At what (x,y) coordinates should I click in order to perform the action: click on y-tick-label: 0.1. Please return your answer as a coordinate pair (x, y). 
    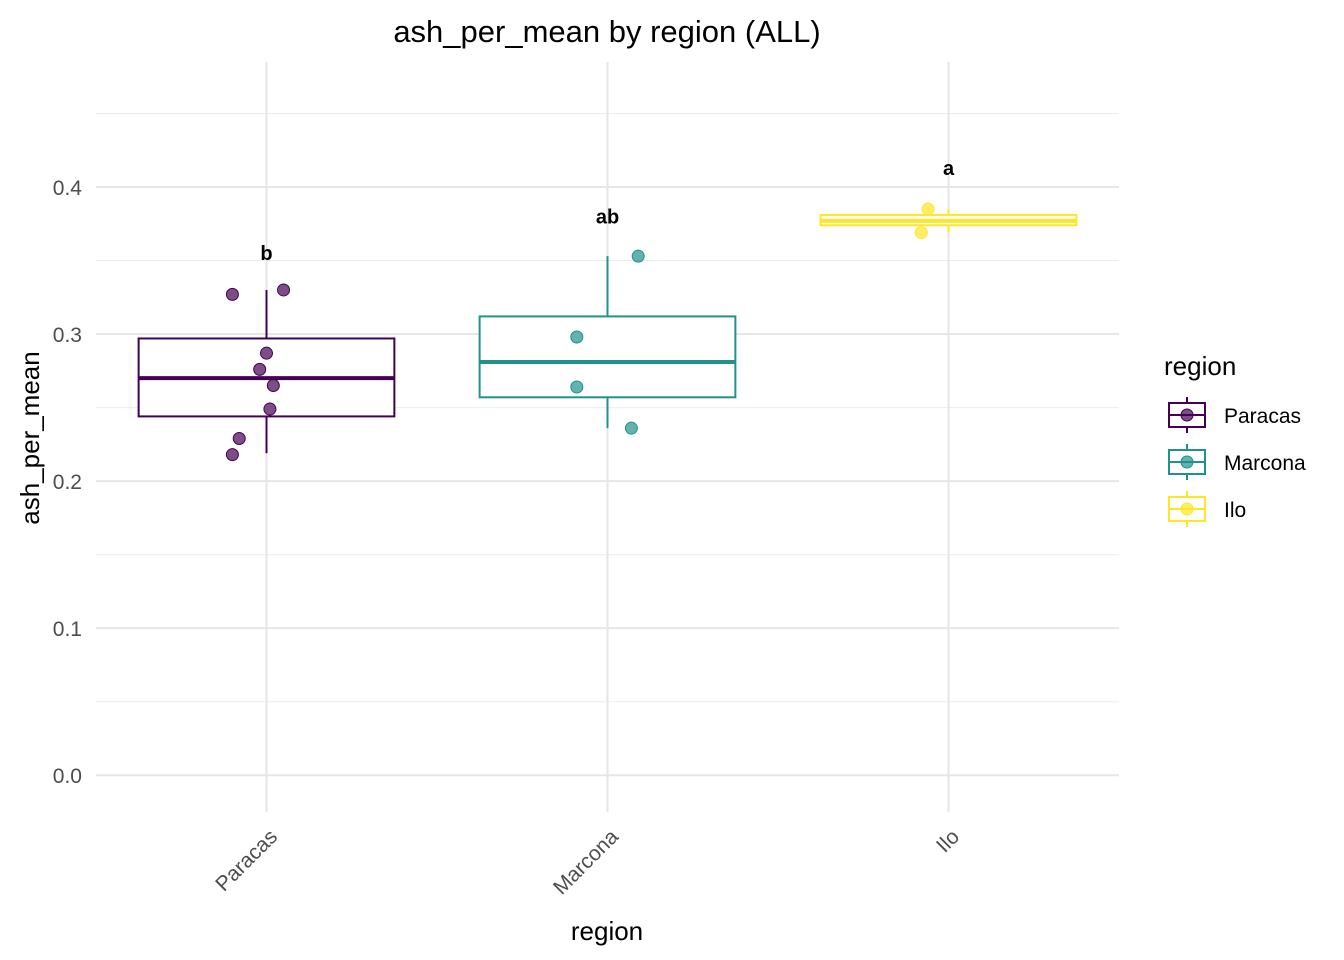
    Looking at the image, I should click on (67, 629).